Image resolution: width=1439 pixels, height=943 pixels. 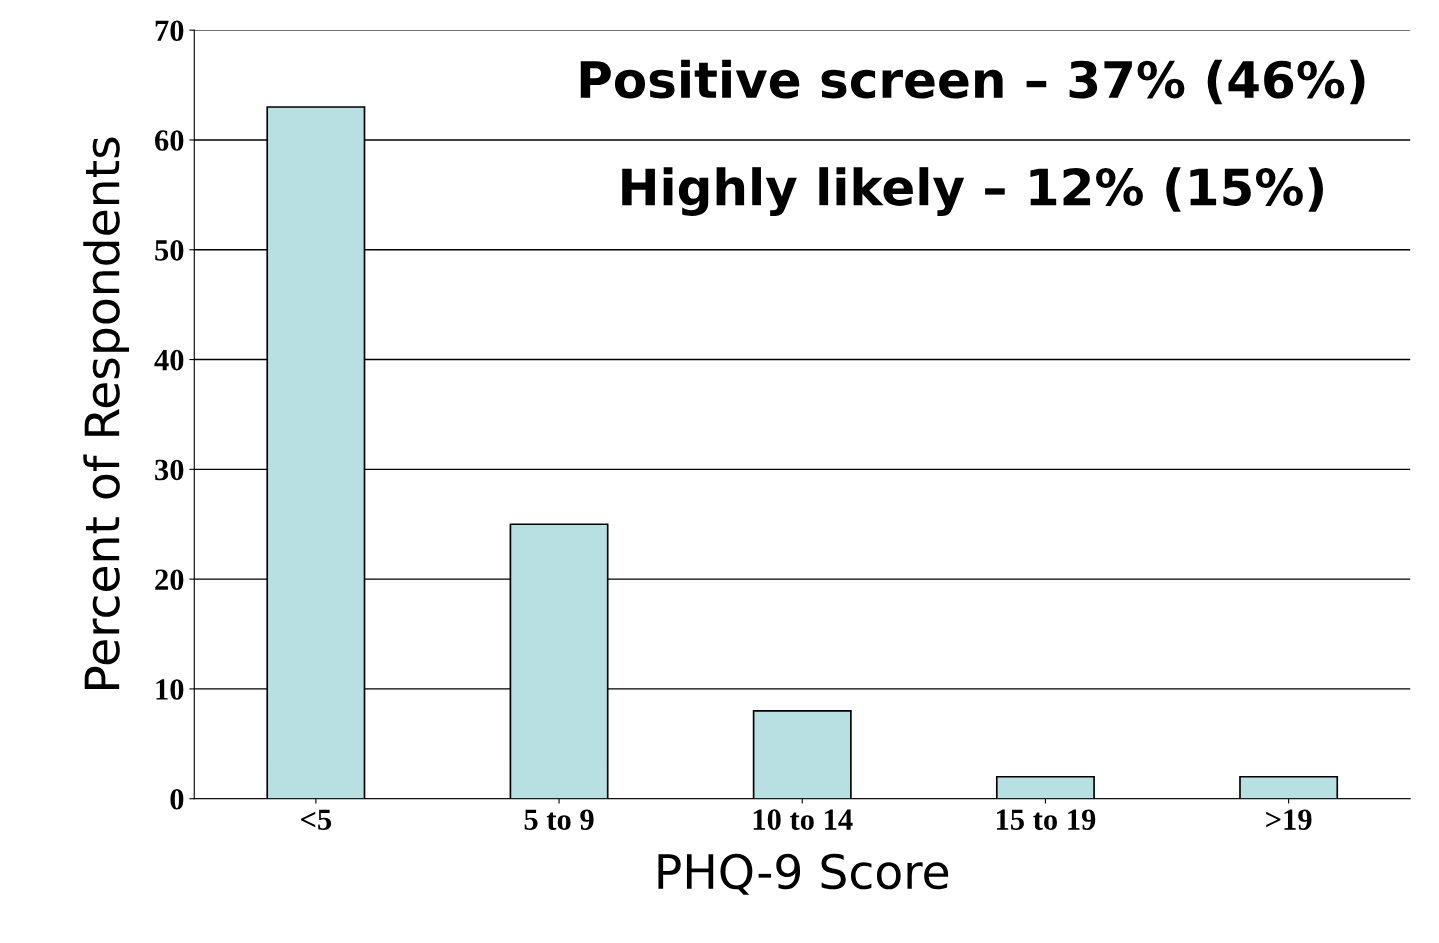 I want to click on x-tick-label: 15 to 19, so click(x=1046, y=819).